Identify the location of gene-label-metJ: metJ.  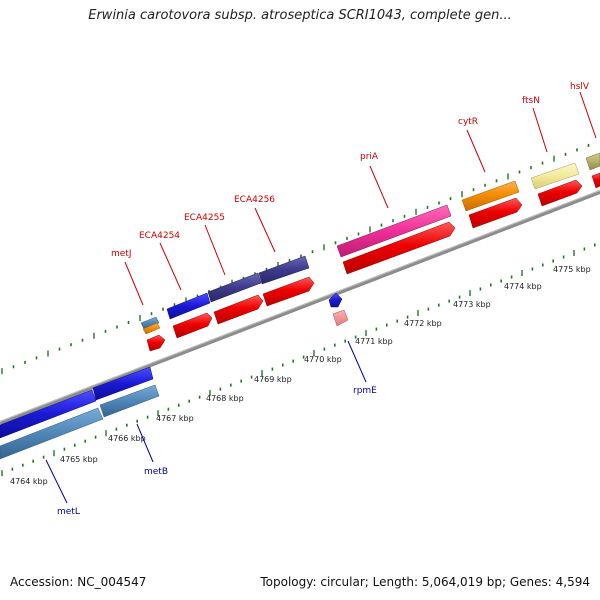
(121, 254).